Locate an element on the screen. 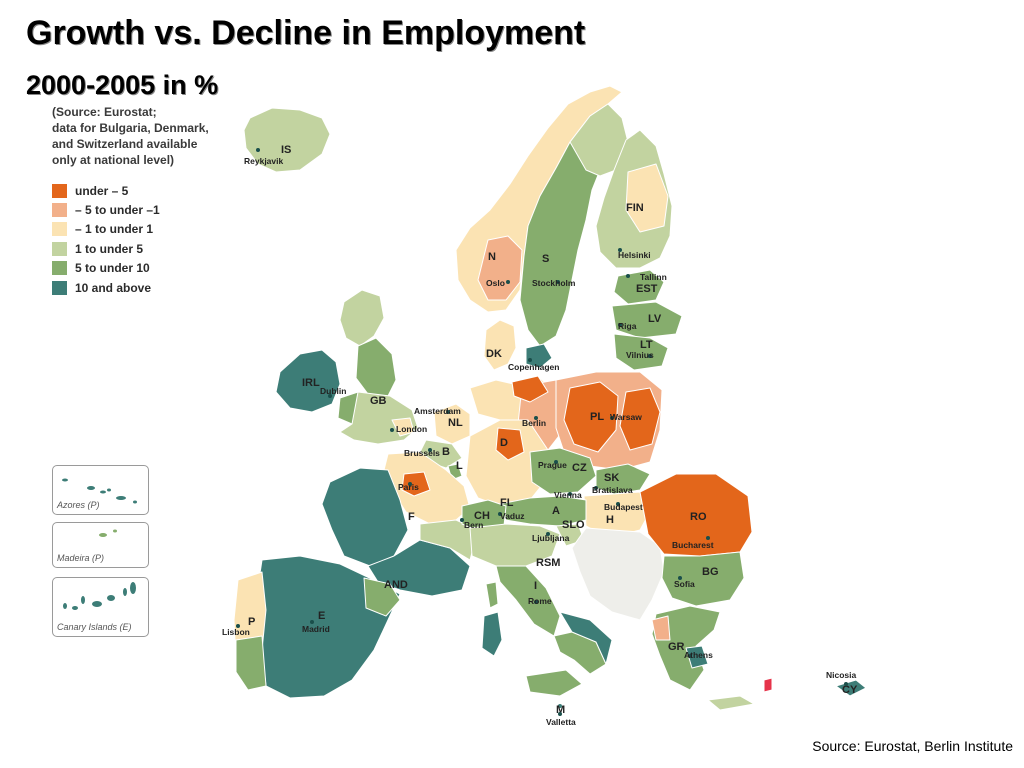  region-ireland is located at coordinates (308, 381).